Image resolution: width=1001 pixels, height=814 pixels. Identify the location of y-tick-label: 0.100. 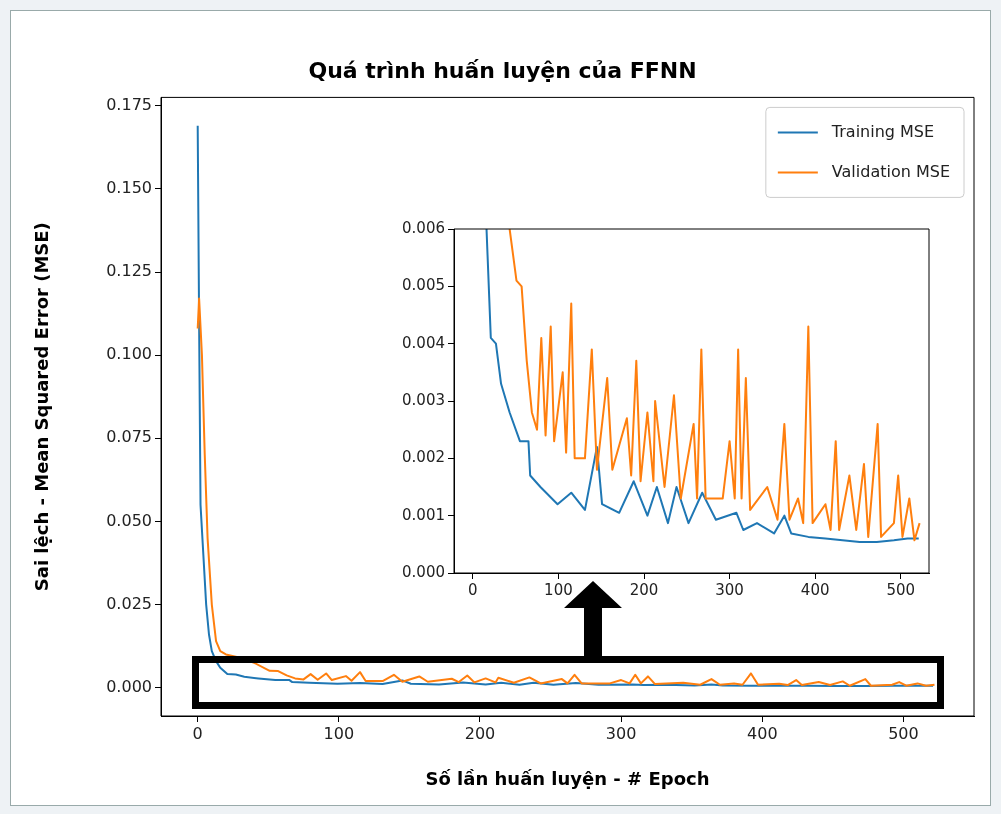
(129, 354).